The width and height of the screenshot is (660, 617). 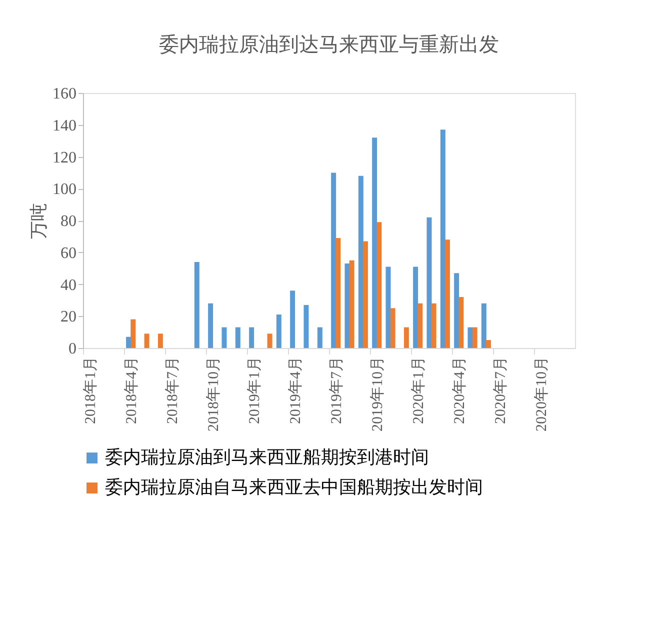 What do you see at coordinates (267, 457) in the screenshot?
I see `legend-label: 委内瑞拉原油到马来西亚船期按到港时间` at bounding box center [267, 457].